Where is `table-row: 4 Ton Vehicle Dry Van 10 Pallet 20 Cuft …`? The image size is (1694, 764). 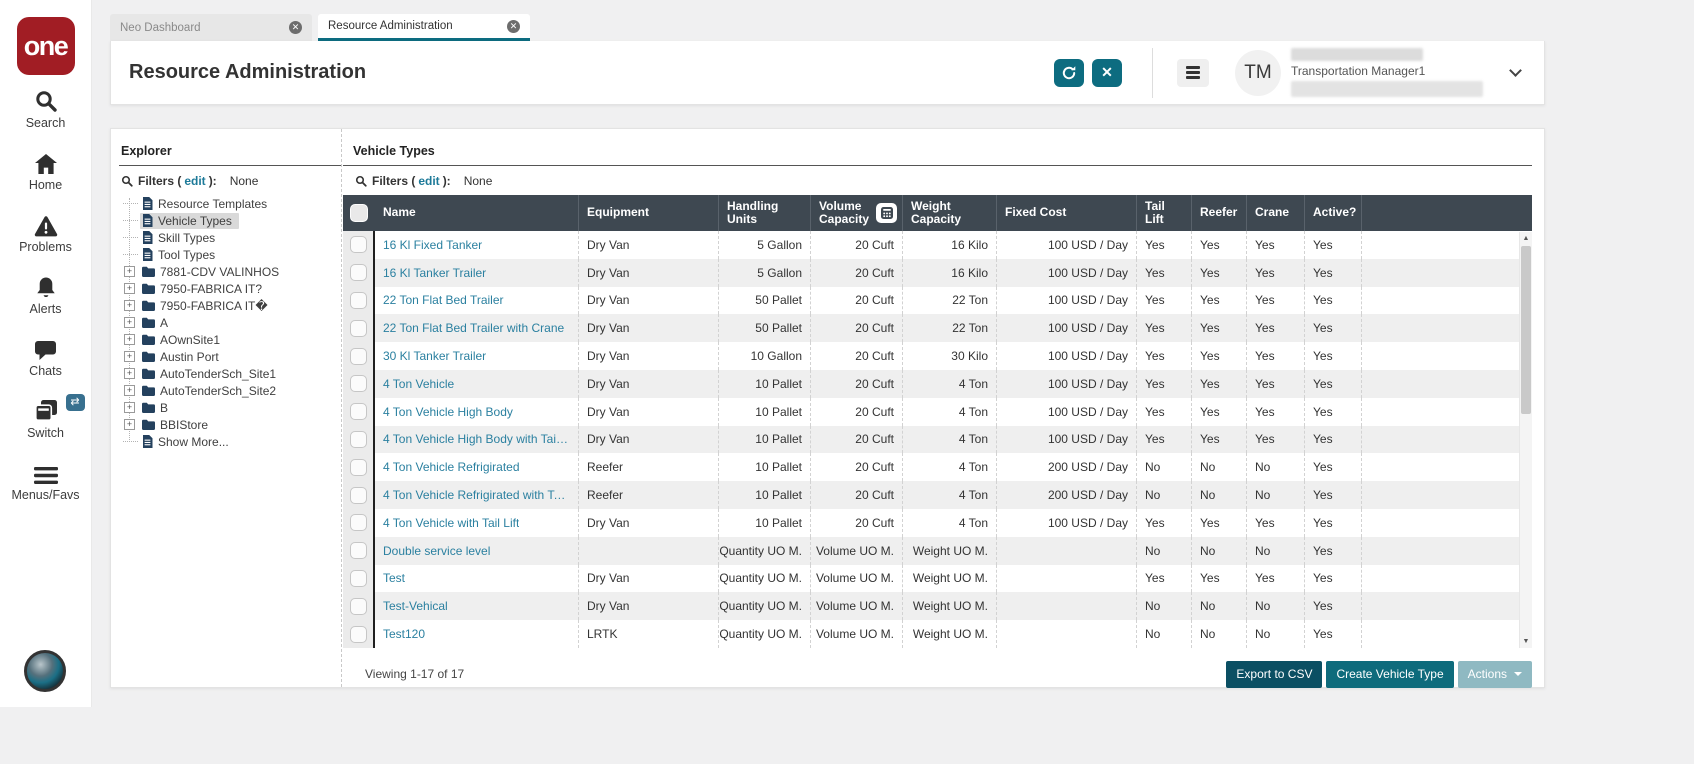
table-row: 4 Ton Vehicle Dry Van 10 Pallet 20 Cuft … is located at coordinates (937, 383).